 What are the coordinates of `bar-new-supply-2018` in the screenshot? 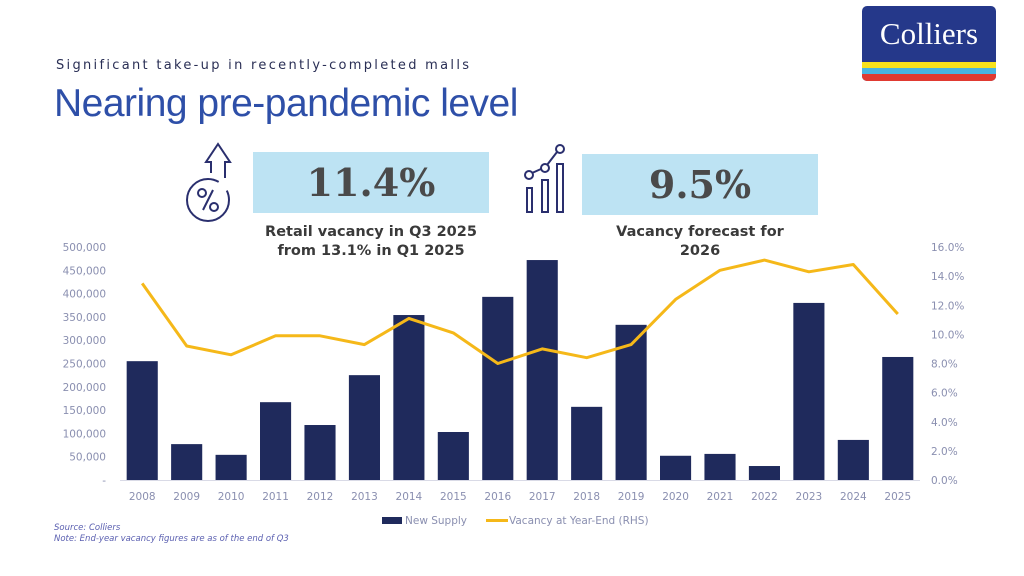 It's located at (587, 443).